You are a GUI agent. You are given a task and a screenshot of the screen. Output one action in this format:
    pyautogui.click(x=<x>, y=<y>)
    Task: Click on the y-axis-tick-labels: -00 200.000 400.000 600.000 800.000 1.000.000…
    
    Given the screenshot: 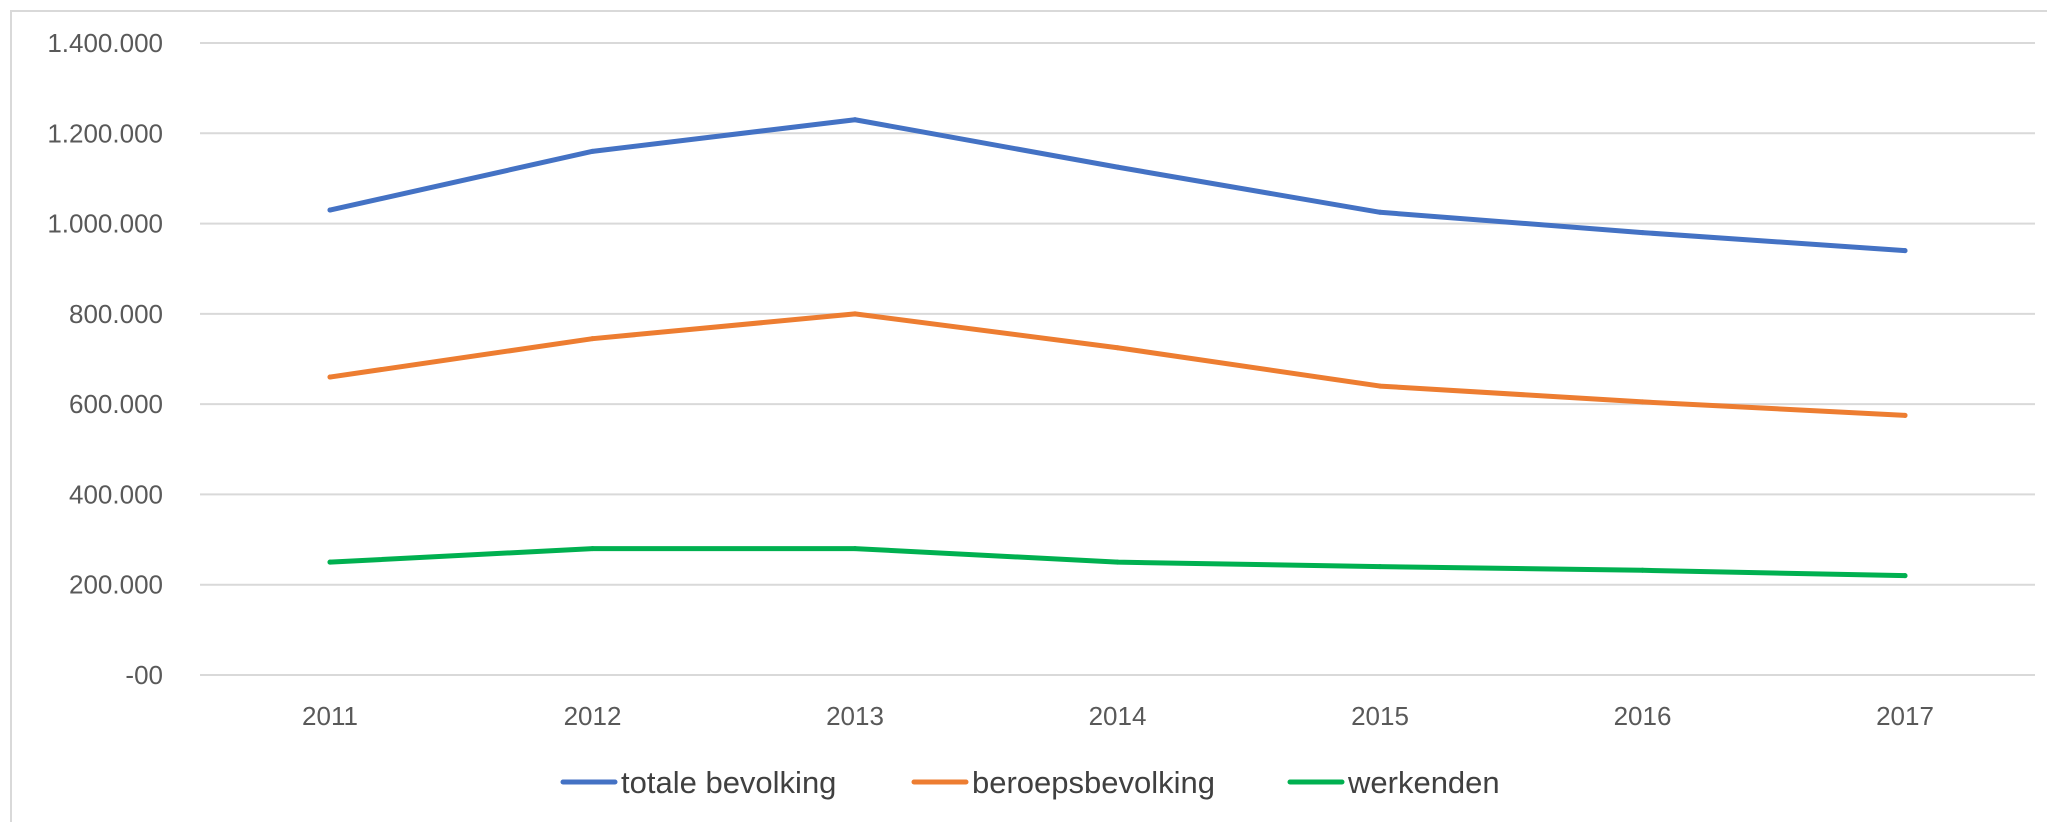 What is the action you would take?
    pyautogui.click(x=105, y=359)
    